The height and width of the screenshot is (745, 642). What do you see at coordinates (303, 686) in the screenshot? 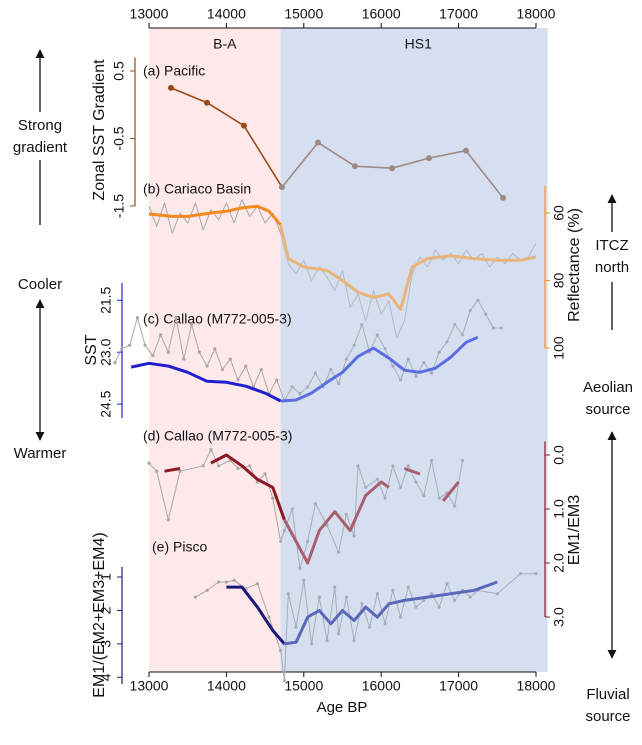
I see `x-tick-label: 15000` at bounding box center [303, 686].